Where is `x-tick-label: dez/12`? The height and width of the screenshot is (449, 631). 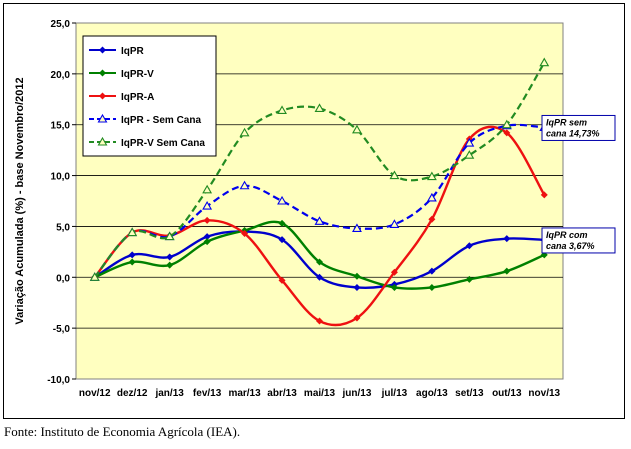
x-tick-label: dez/12 is located at coordinates (132, 393).